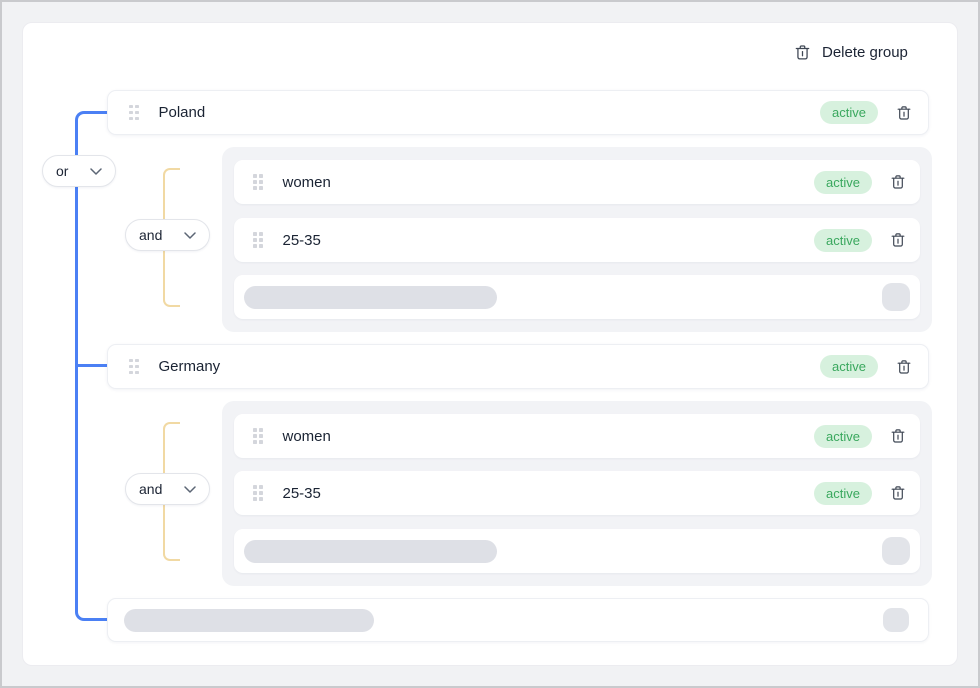 Image resolution: width=980 pixels, height=688 pixels. I want to click on or-connector-branch, so click(92, 365).